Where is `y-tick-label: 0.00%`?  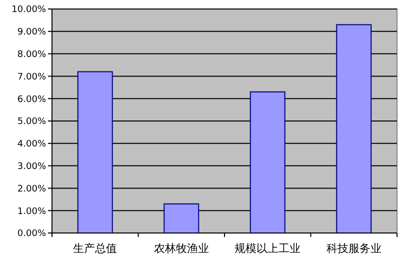 y-tick-label: 0.00% is located at coordinates (31, 234).